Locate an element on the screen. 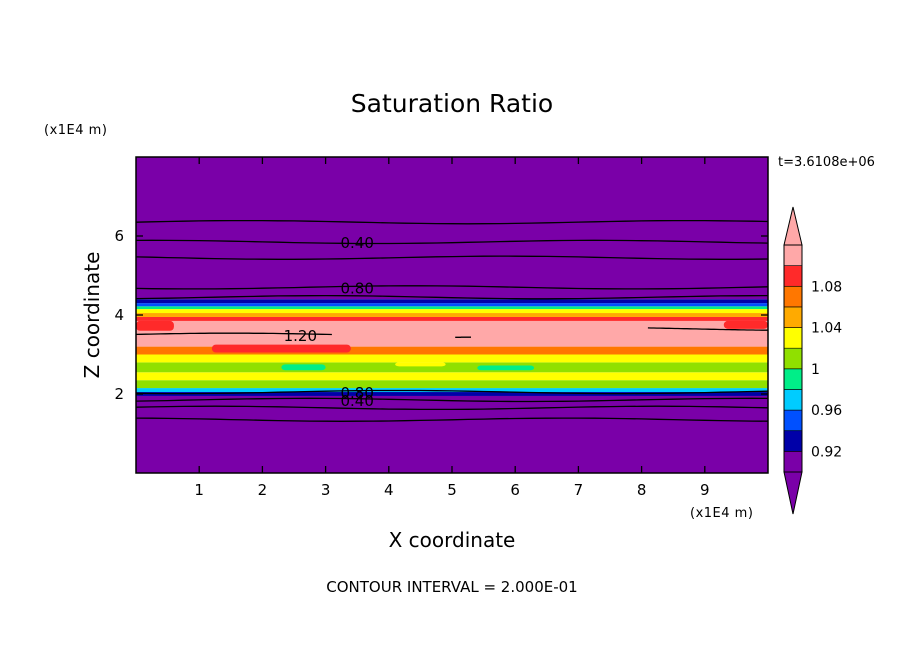  contour-label: 1.20 is located at coordinates (300, 336).